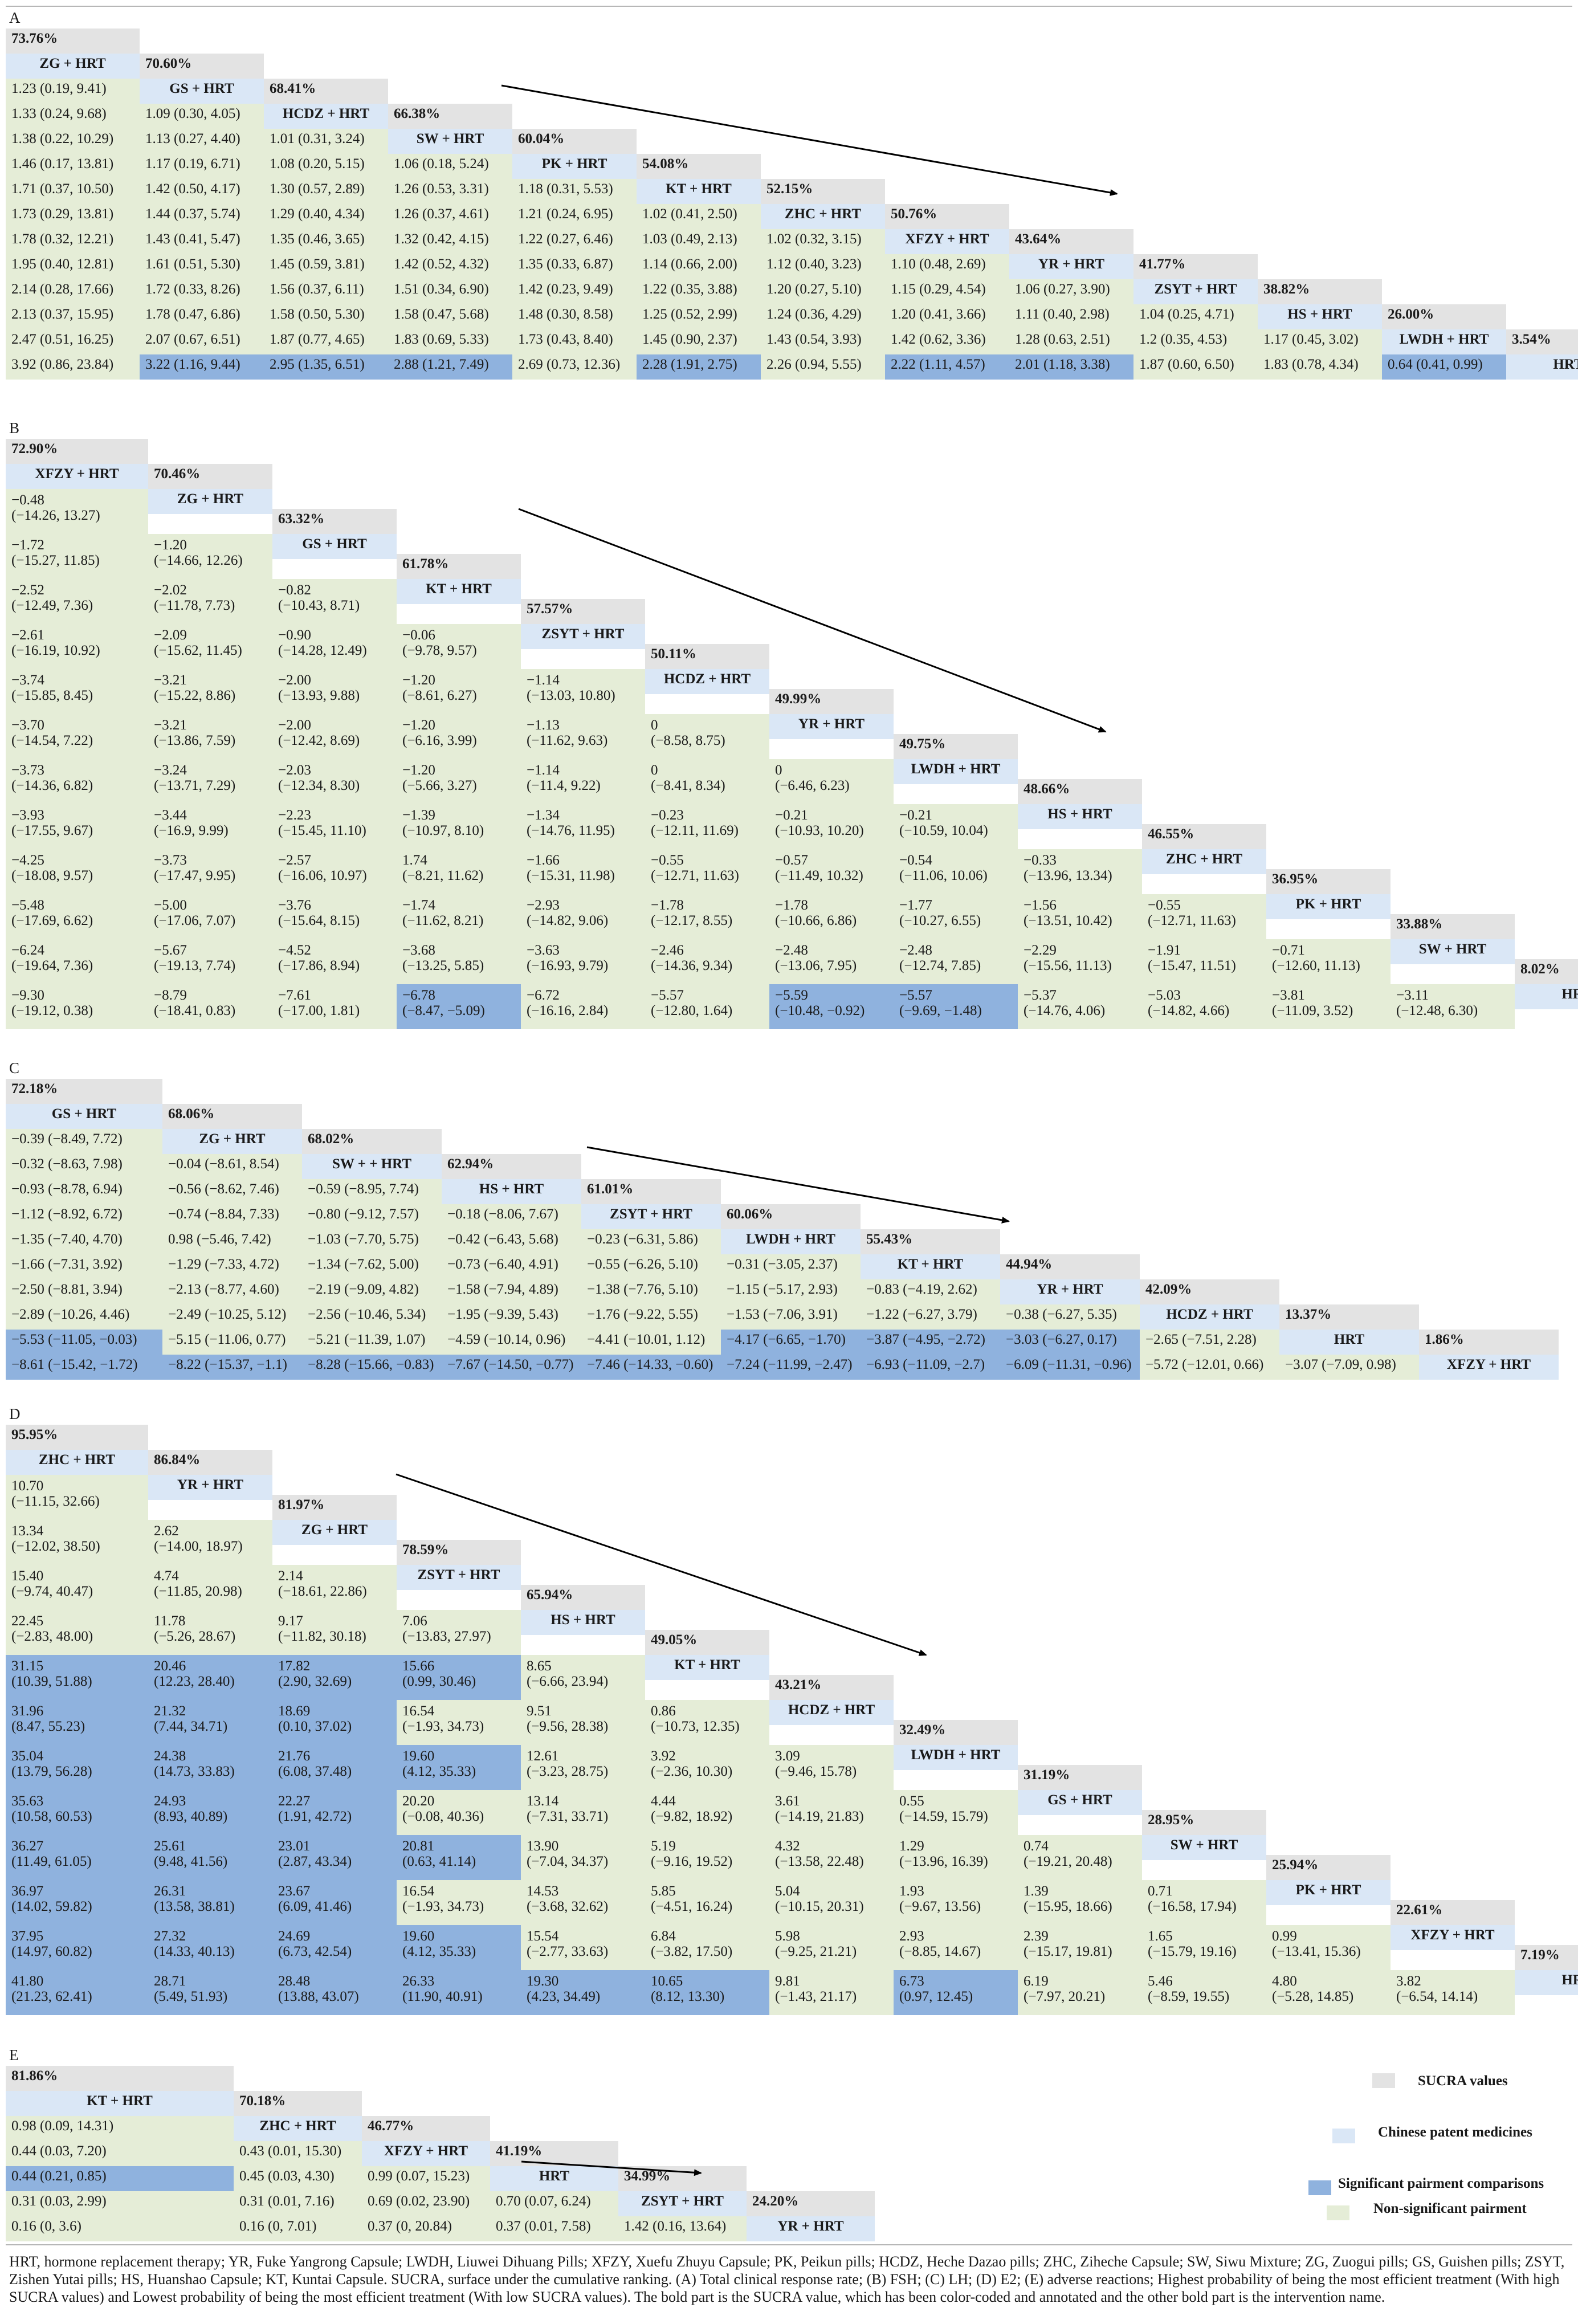  I want to click on comparison-cell: −3.70 (−14.54, 7.22), so click(77, 736).